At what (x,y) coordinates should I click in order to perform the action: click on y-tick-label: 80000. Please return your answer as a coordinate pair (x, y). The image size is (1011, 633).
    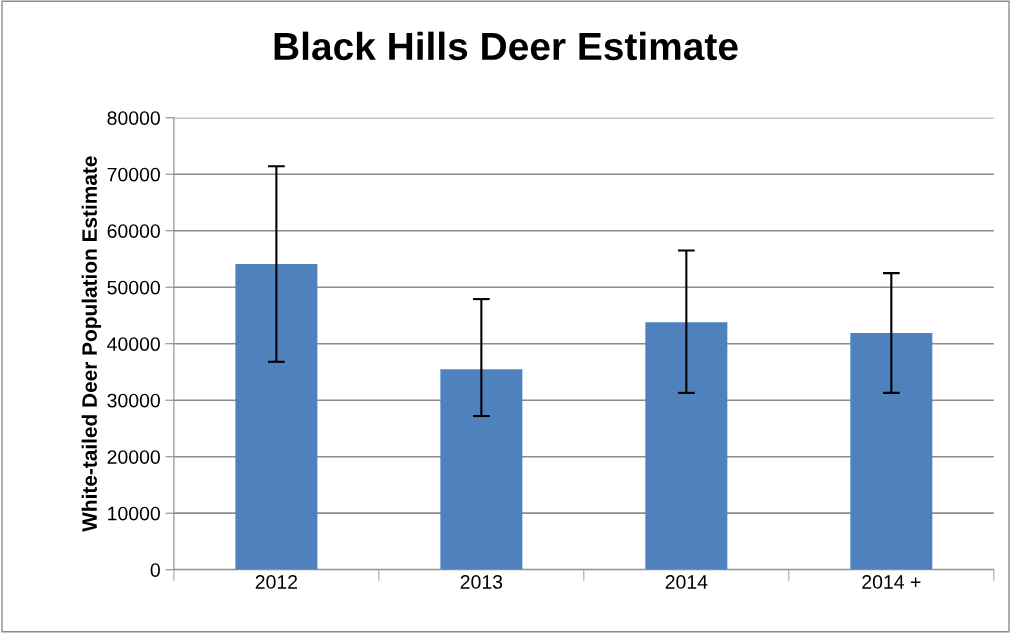
    Looking at the image, I should click on (133, 118).